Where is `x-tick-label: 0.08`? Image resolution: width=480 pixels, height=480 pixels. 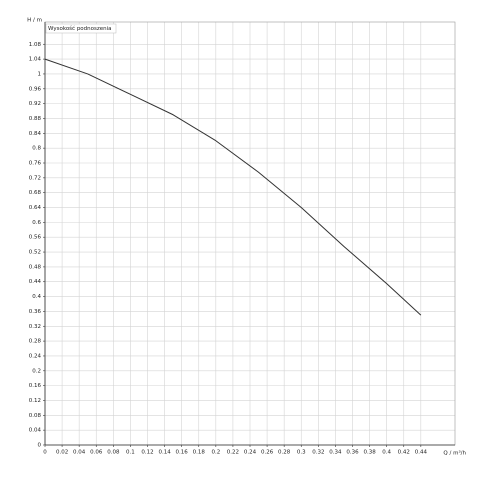 x-tick-label: 0.08 is located at coordinates (113, 453).